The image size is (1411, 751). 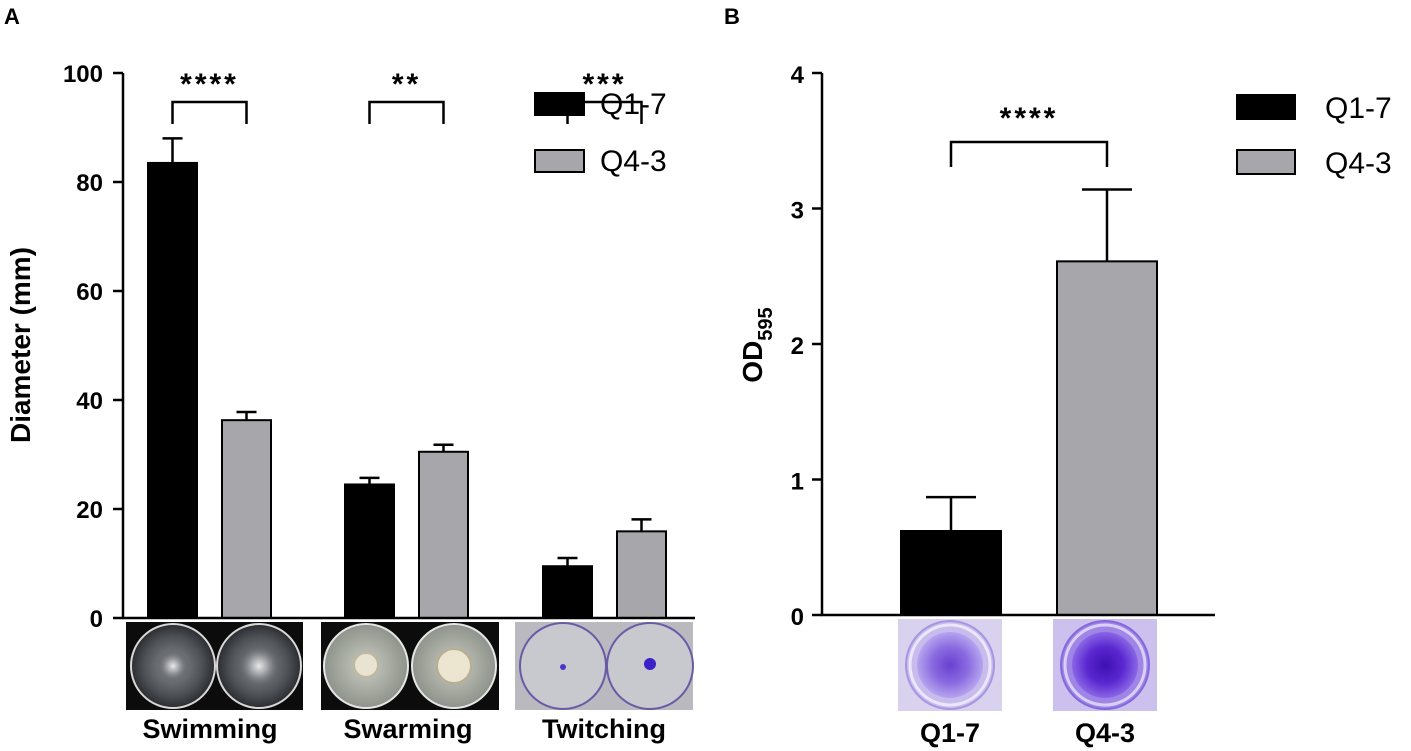 I want to click on legend-label-q1-7-b: Q1-7, so click(x=1358, y=108).